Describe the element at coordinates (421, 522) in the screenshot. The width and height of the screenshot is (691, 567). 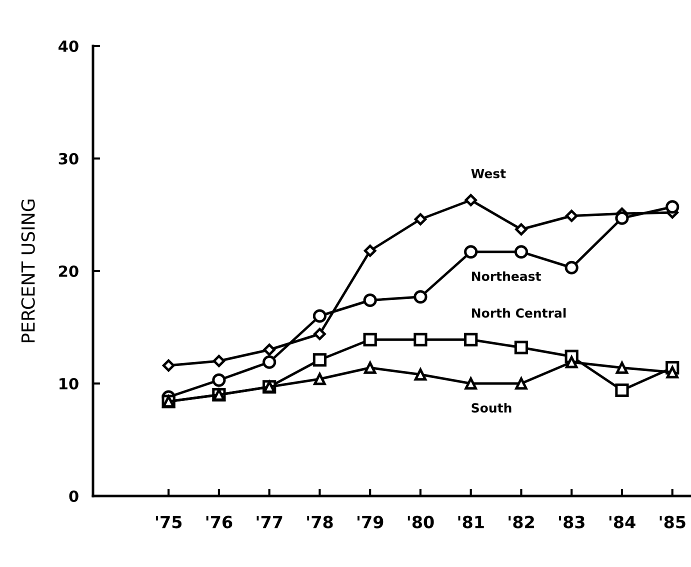
I see `x-tick-label: '80` at that location.